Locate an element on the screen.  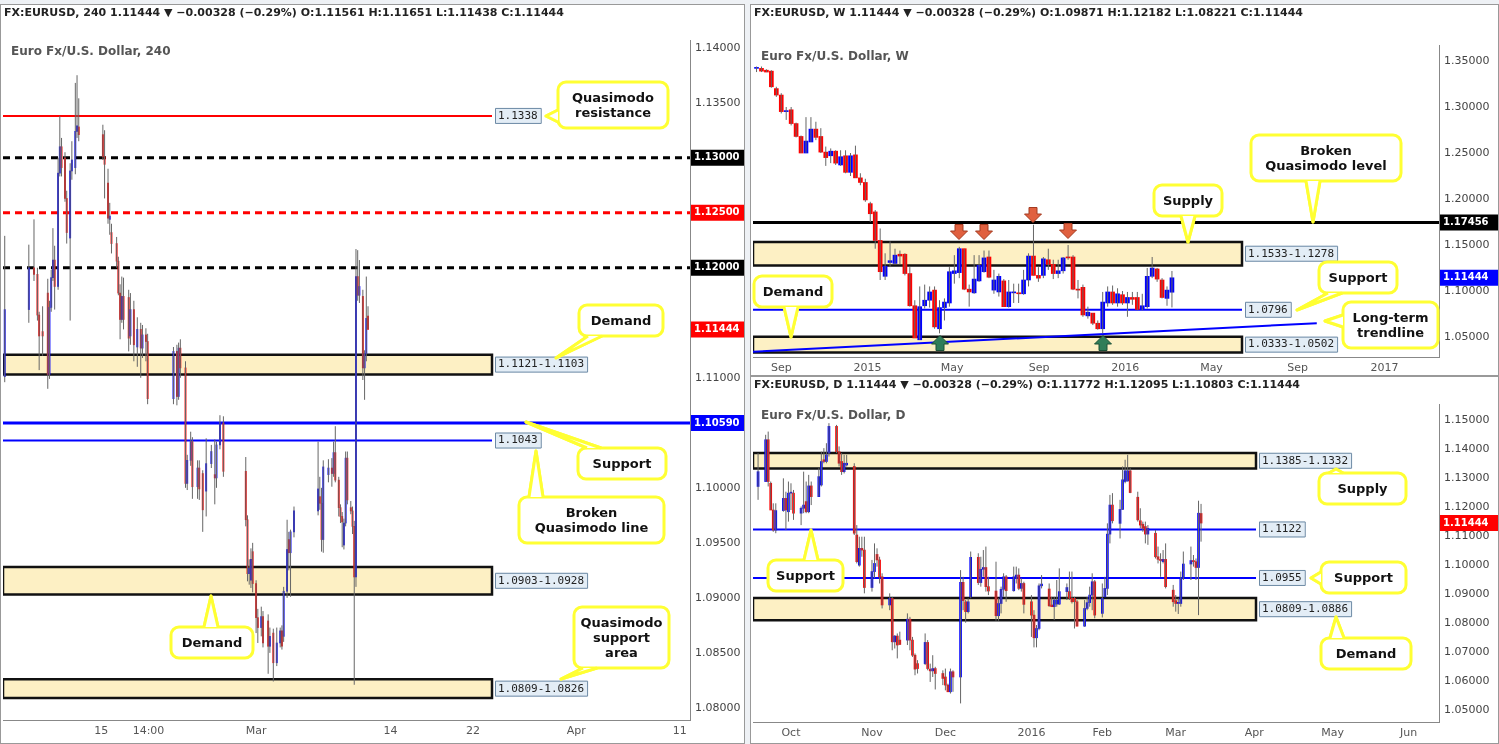
annotation: Long-term trendline is located at coordinates (1390, 325).